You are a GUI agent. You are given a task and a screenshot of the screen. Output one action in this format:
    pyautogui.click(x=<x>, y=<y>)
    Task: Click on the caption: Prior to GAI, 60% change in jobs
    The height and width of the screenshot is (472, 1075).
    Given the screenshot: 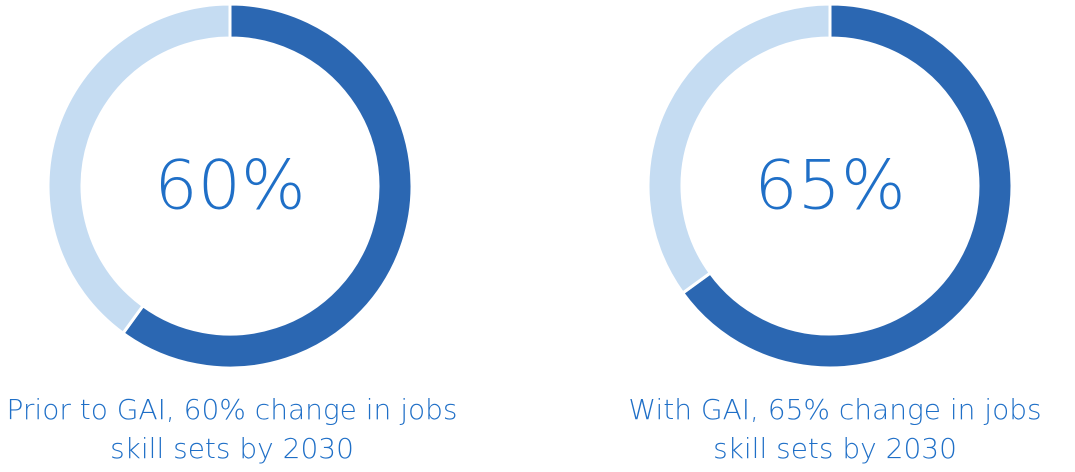 What is the action you would take?
    pyautogui.click(x=232, y=409)
    